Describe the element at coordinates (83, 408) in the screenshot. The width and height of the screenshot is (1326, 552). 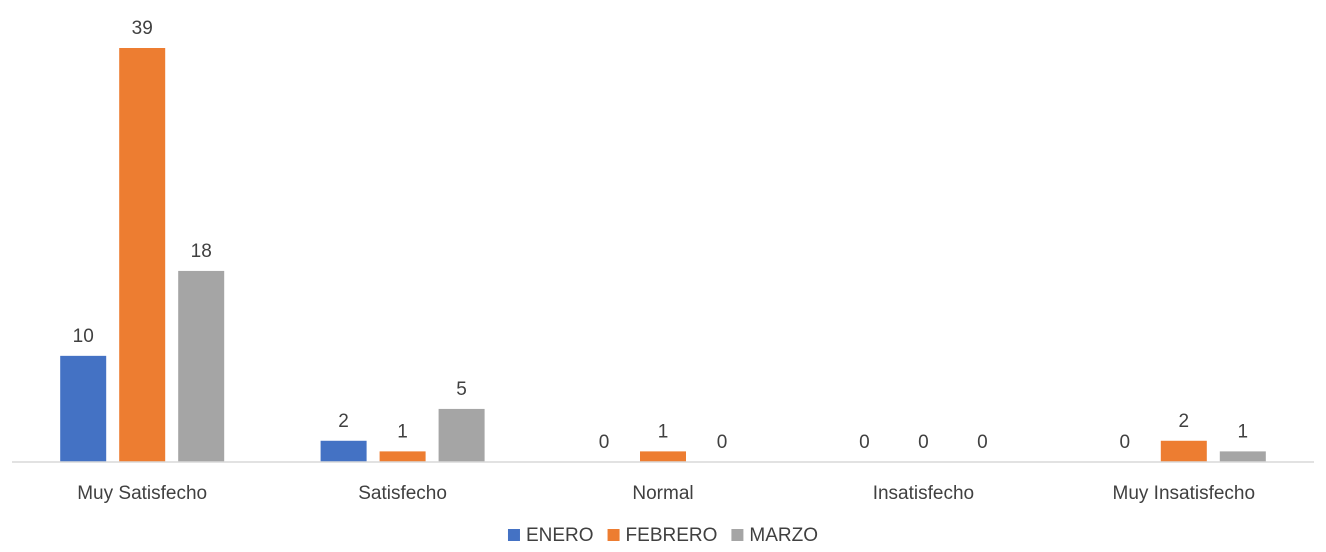
I see `bar-muy-satisfecho-enero` at that location.